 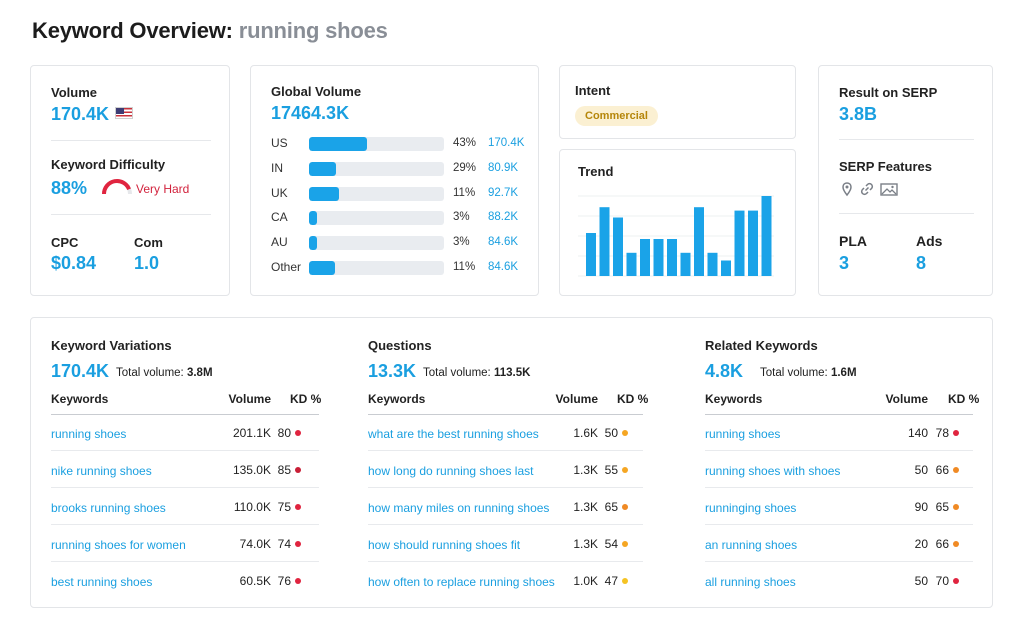 What do you see at coordinates (74, 263) in the screenshot?
I see `cpc-value: $0.84` at bounding box center [74, 263].